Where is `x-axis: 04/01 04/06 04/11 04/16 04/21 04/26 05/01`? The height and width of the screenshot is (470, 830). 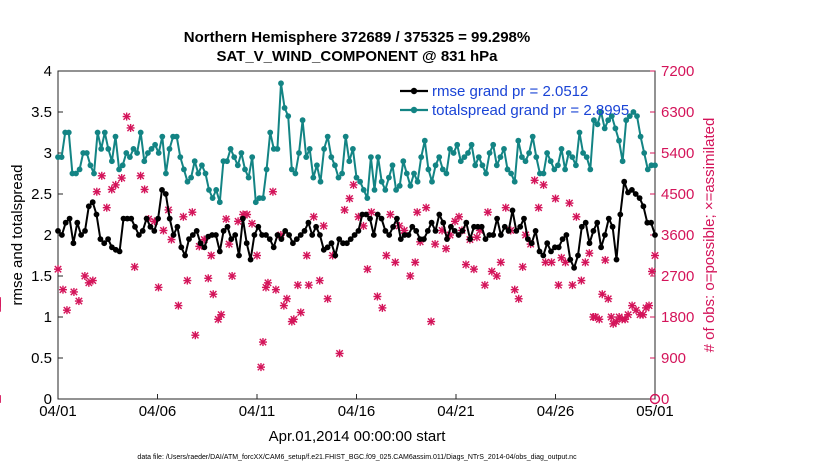
x-axis: 04/01 04/06 04/11 04/16 04/21 04/26 05/01 is located at coordinates (356, 407).